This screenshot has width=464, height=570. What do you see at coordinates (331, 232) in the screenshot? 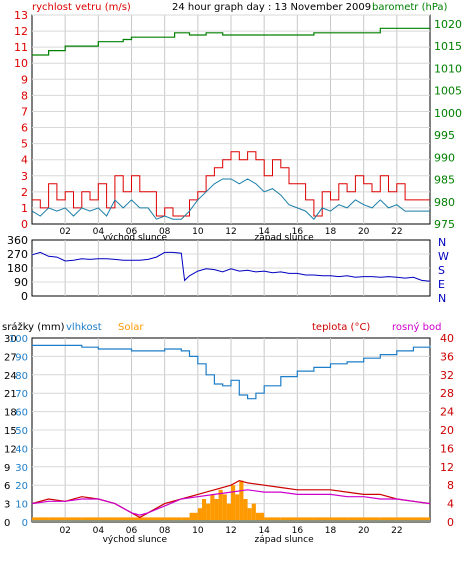
I see `top-hour-tick-label: 18` at bounding box center [331, 232].